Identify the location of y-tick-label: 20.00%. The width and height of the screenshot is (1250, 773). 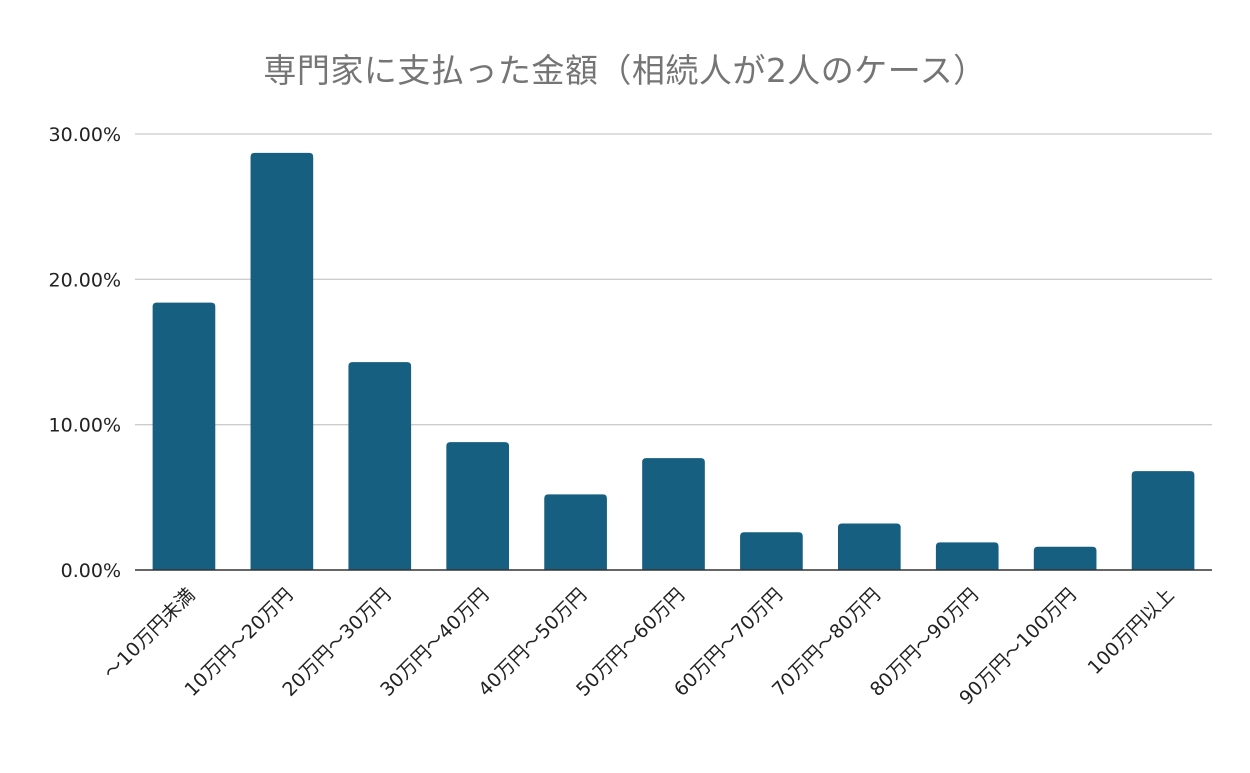
(85, 280).